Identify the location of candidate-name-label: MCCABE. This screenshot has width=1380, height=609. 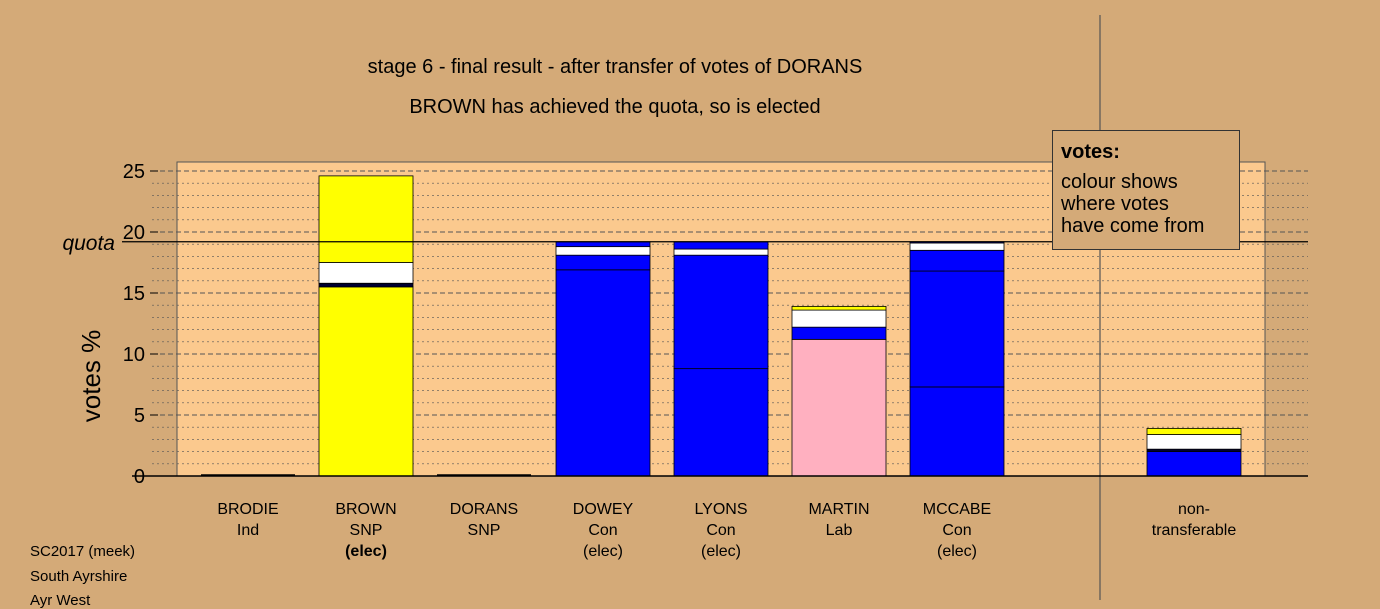
(957, 509).